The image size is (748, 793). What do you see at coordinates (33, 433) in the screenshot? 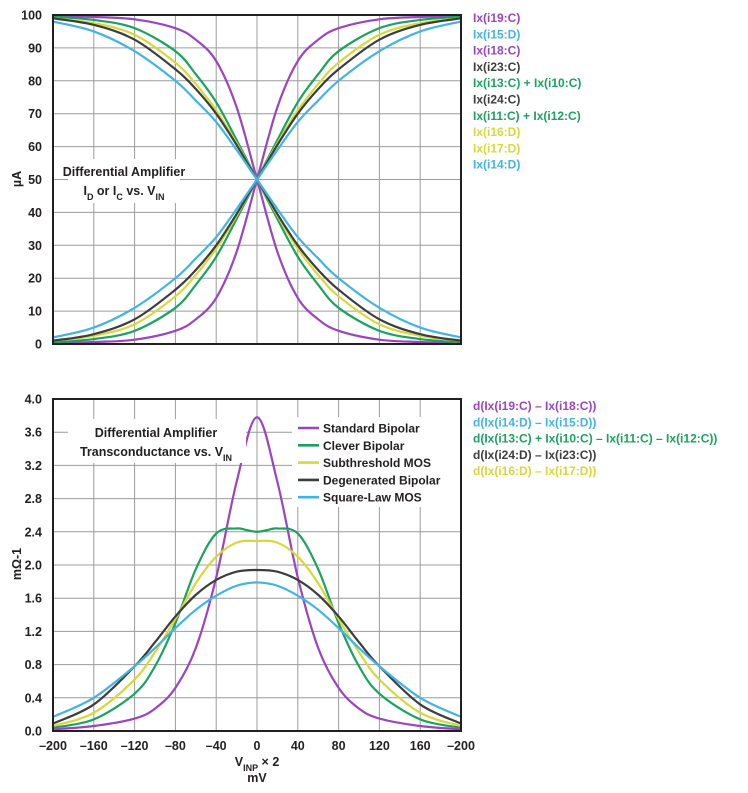
I see `bottom-y-tick-label: 3.6` at bounding box center [33, 433].